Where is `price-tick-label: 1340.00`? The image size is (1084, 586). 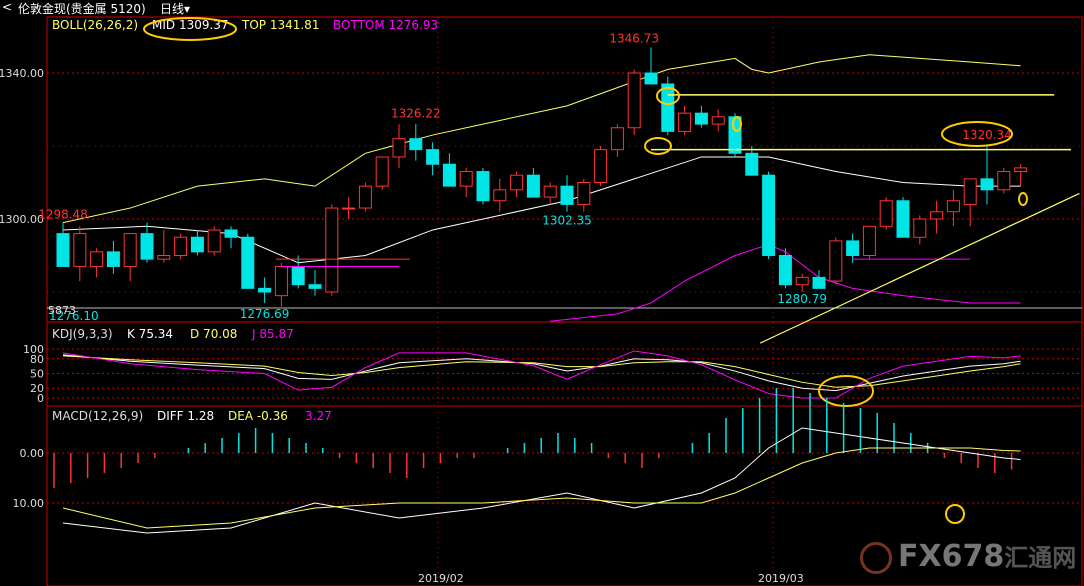
price-tick-label: 1340.00 is located at coordinates (22, 73).